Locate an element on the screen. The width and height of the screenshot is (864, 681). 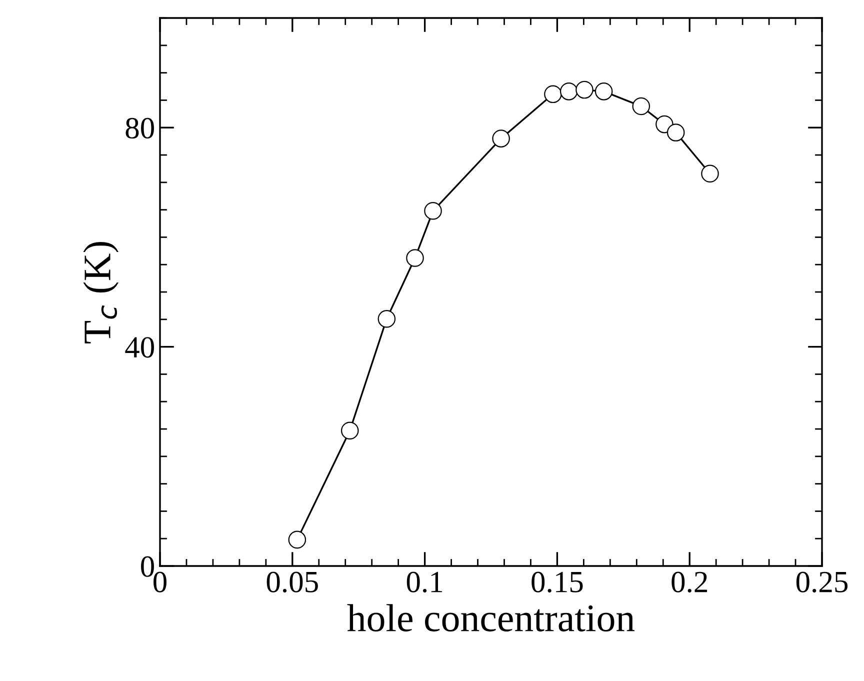
y-axis-title: T$_{c}$ (K) is located at coordinates (101, 293).